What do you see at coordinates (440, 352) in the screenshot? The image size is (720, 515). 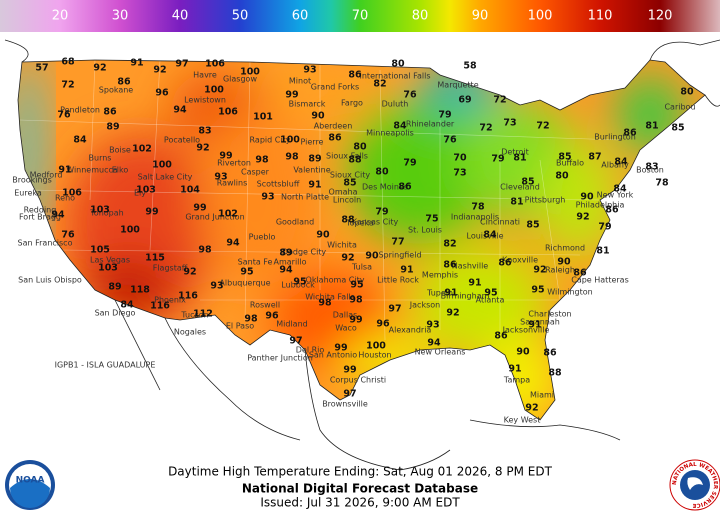 I see `city-label: New Orleans` at bounding box center [440, 352].